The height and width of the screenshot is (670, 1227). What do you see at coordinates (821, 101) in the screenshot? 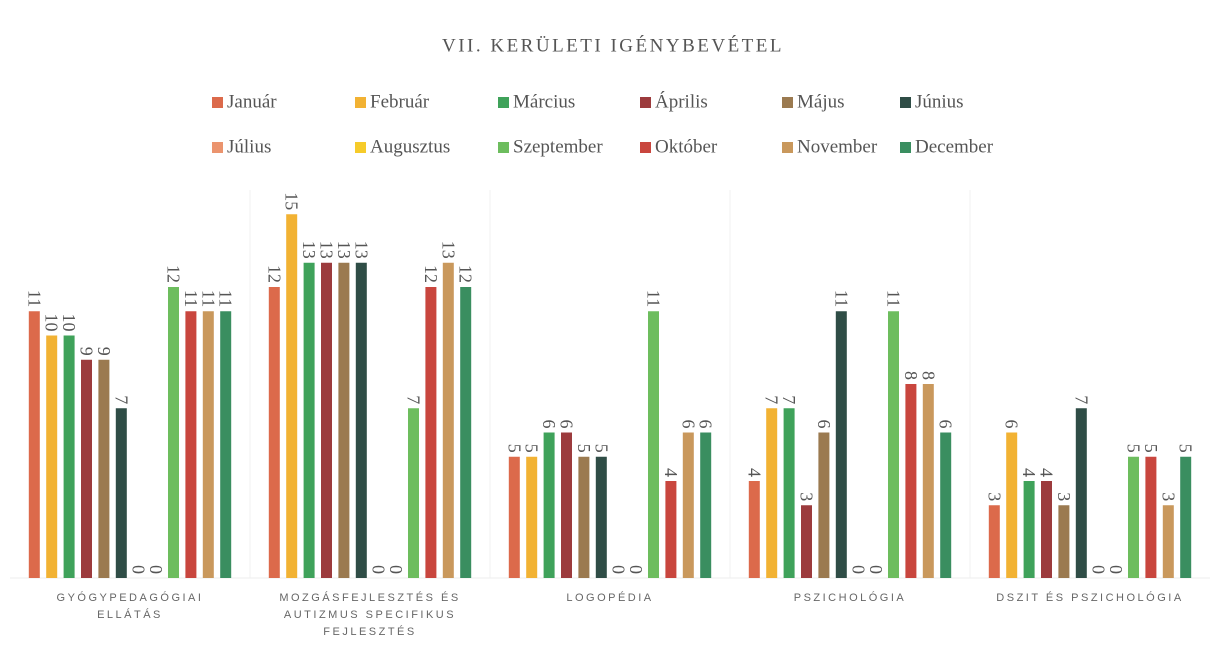
I see `legend-label: Május` at bounding box center [821, 101].